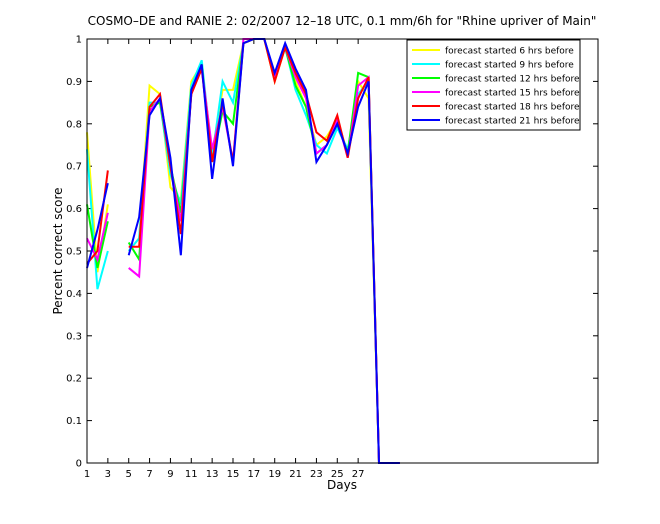 The image size is (660, 524). I want to click on y-tick-label: 0.2, so click(74, 379).